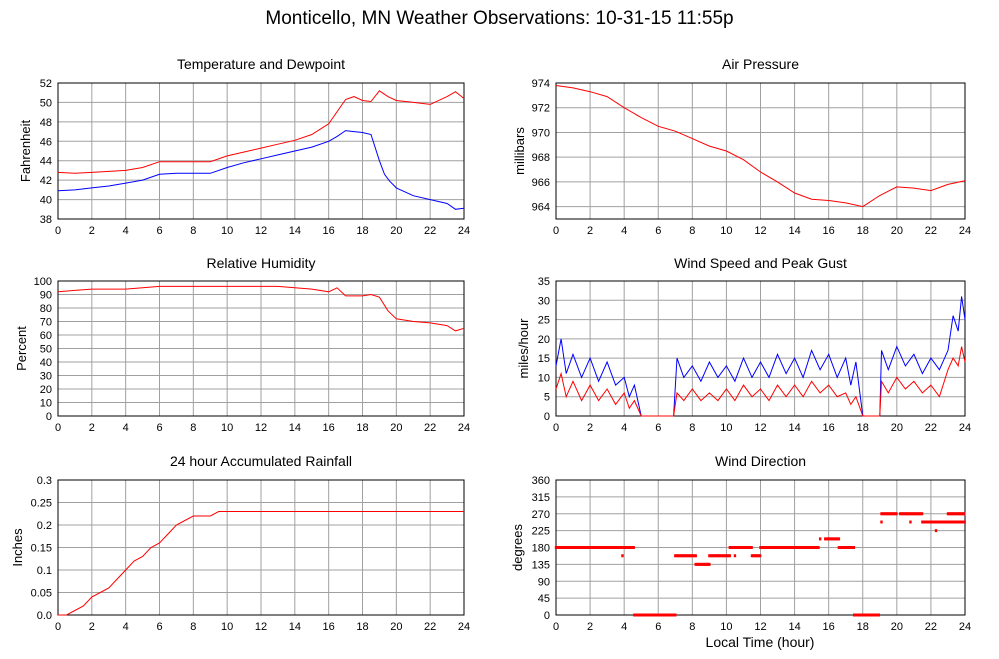 This screenshot has width=999, height=659. What do you see at coordinates (46, 309) in the screenshot?
I see `y-tick-label: 80` at bounding box center [46, 309].